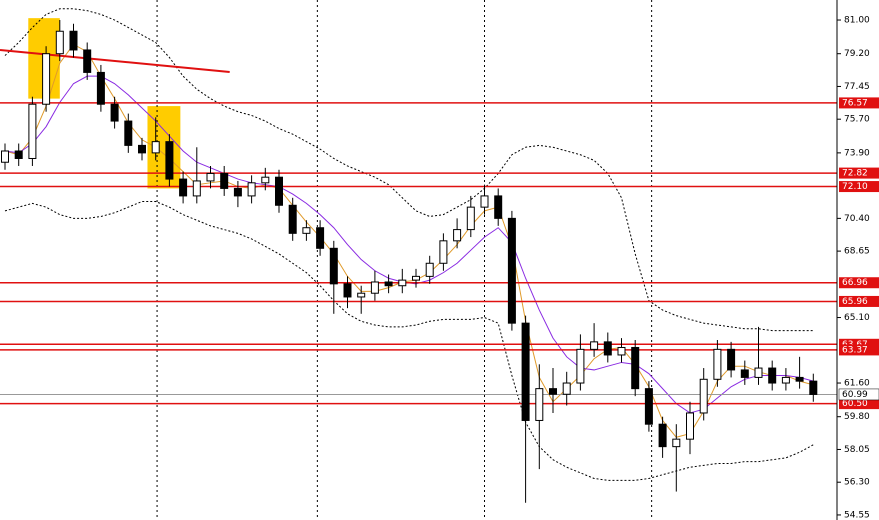 The width and height of the screenshot is (879, 520). What do you see at coordinates (855, 302) in the screenshot?
I see `level-label: 65.96` at bounding box center [855, 302].